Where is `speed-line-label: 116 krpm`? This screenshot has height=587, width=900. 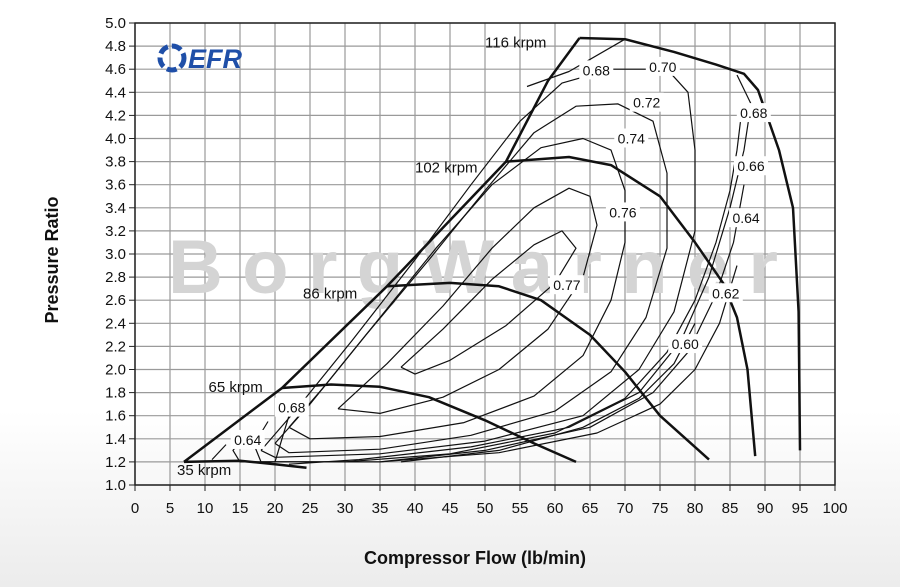 speed-line-label: 116 krpm is located at coordinates (515, 43).